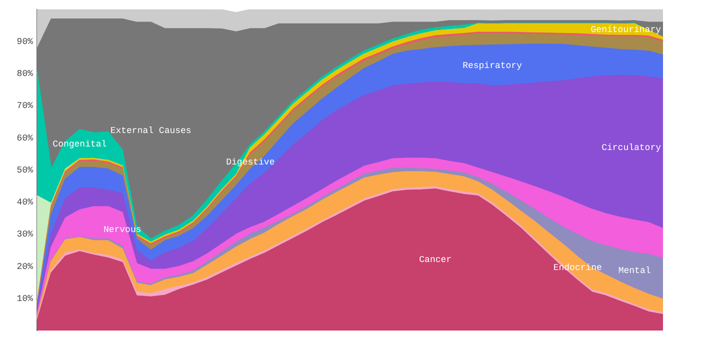  What do you see at coordinates (25, 203) in the screenshot?
I see `y-tick-label: 40%` at bounding box center [25, 203].